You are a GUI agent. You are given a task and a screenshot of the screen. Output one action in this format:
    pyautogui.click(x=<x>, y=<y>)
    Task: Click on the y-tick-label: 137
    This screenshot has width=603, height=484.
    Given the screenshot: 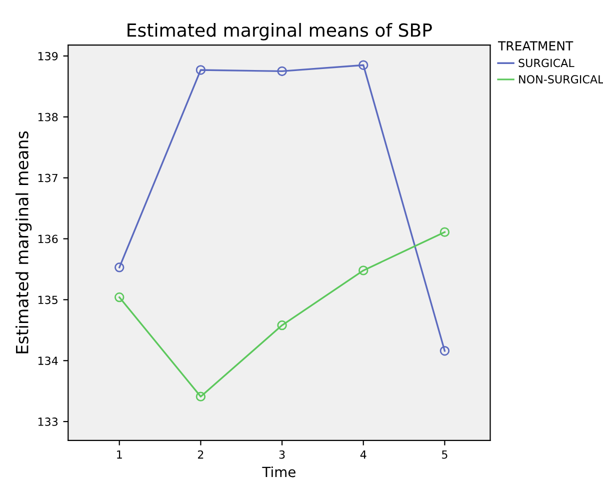 What is the action you would take?
    pyautogui.click(x=48, y=178)
    